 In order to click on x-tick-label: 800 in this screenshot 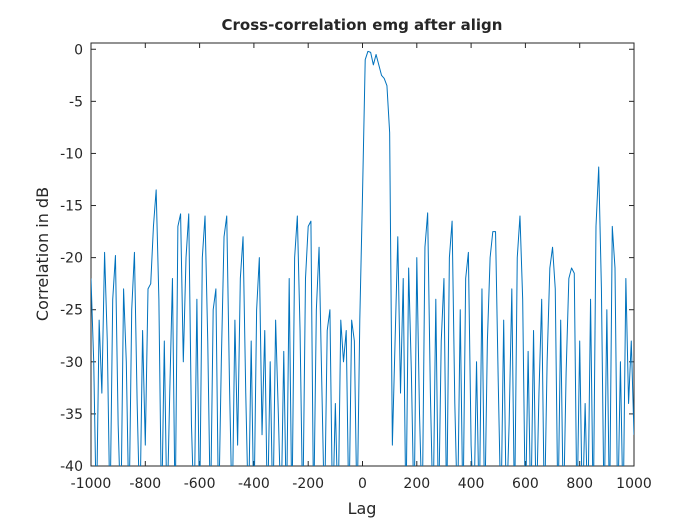, I will do `click(579, 484)`.